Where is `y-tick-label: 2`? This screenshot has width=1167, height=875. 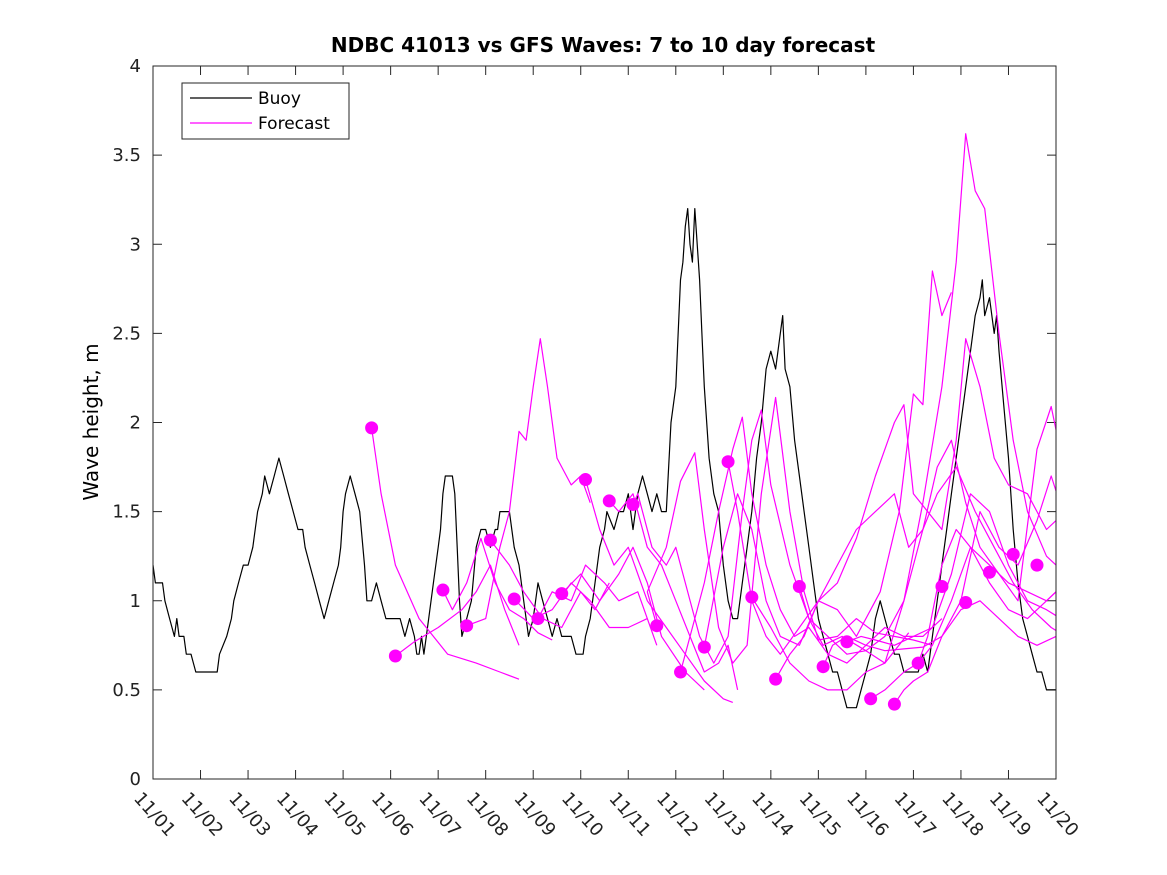
y-tick-label: 2 is located at coordinates (135, 423).